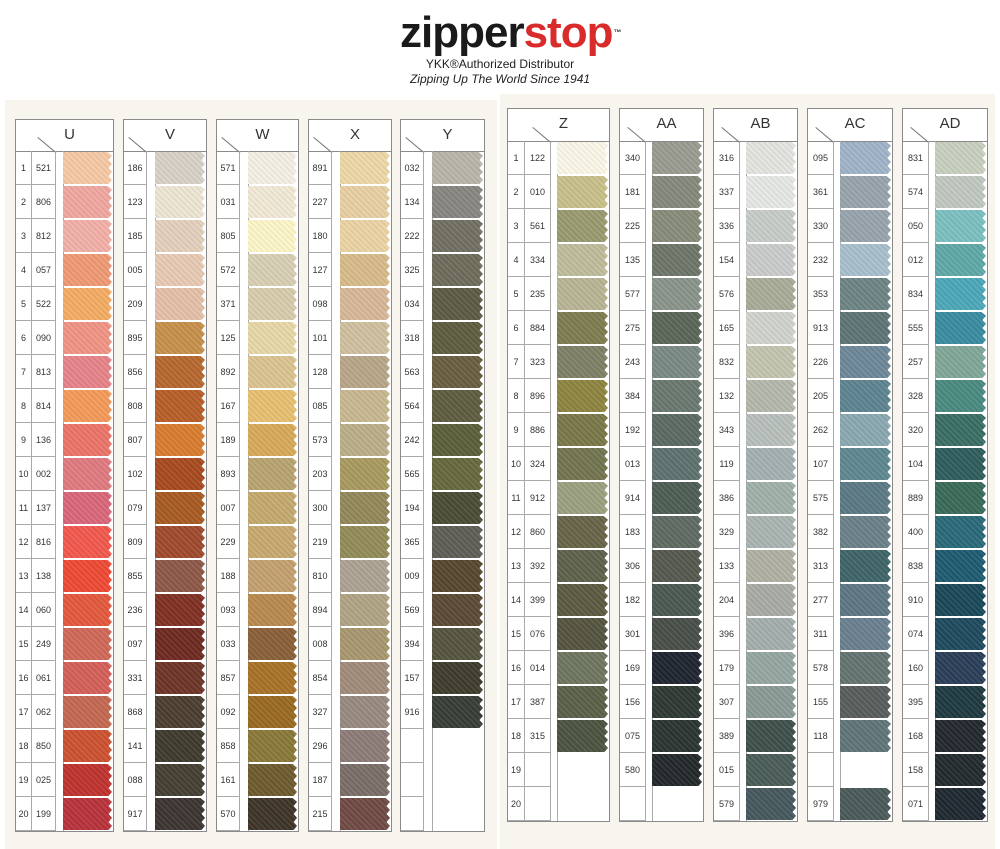  I want to click on color-row: 275, so click(661, 328).